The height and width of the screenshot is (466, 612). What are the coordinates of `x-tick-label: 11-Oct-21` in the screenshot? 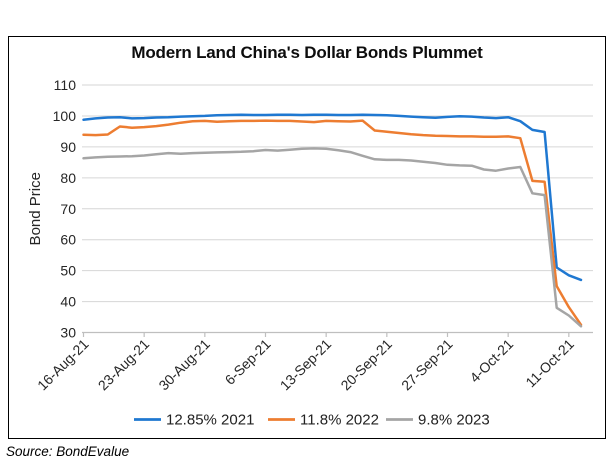 It's located at (549, 363).